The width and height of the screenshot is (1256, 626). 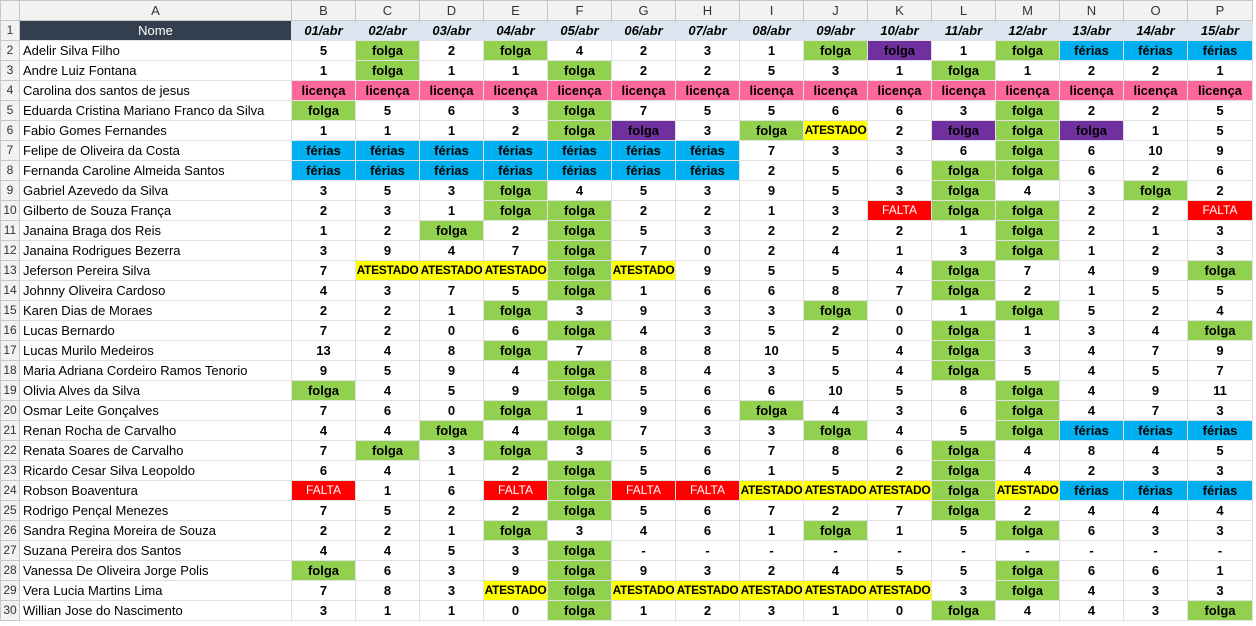 I want to click on row-number: 15, so click(x=10, y=310).